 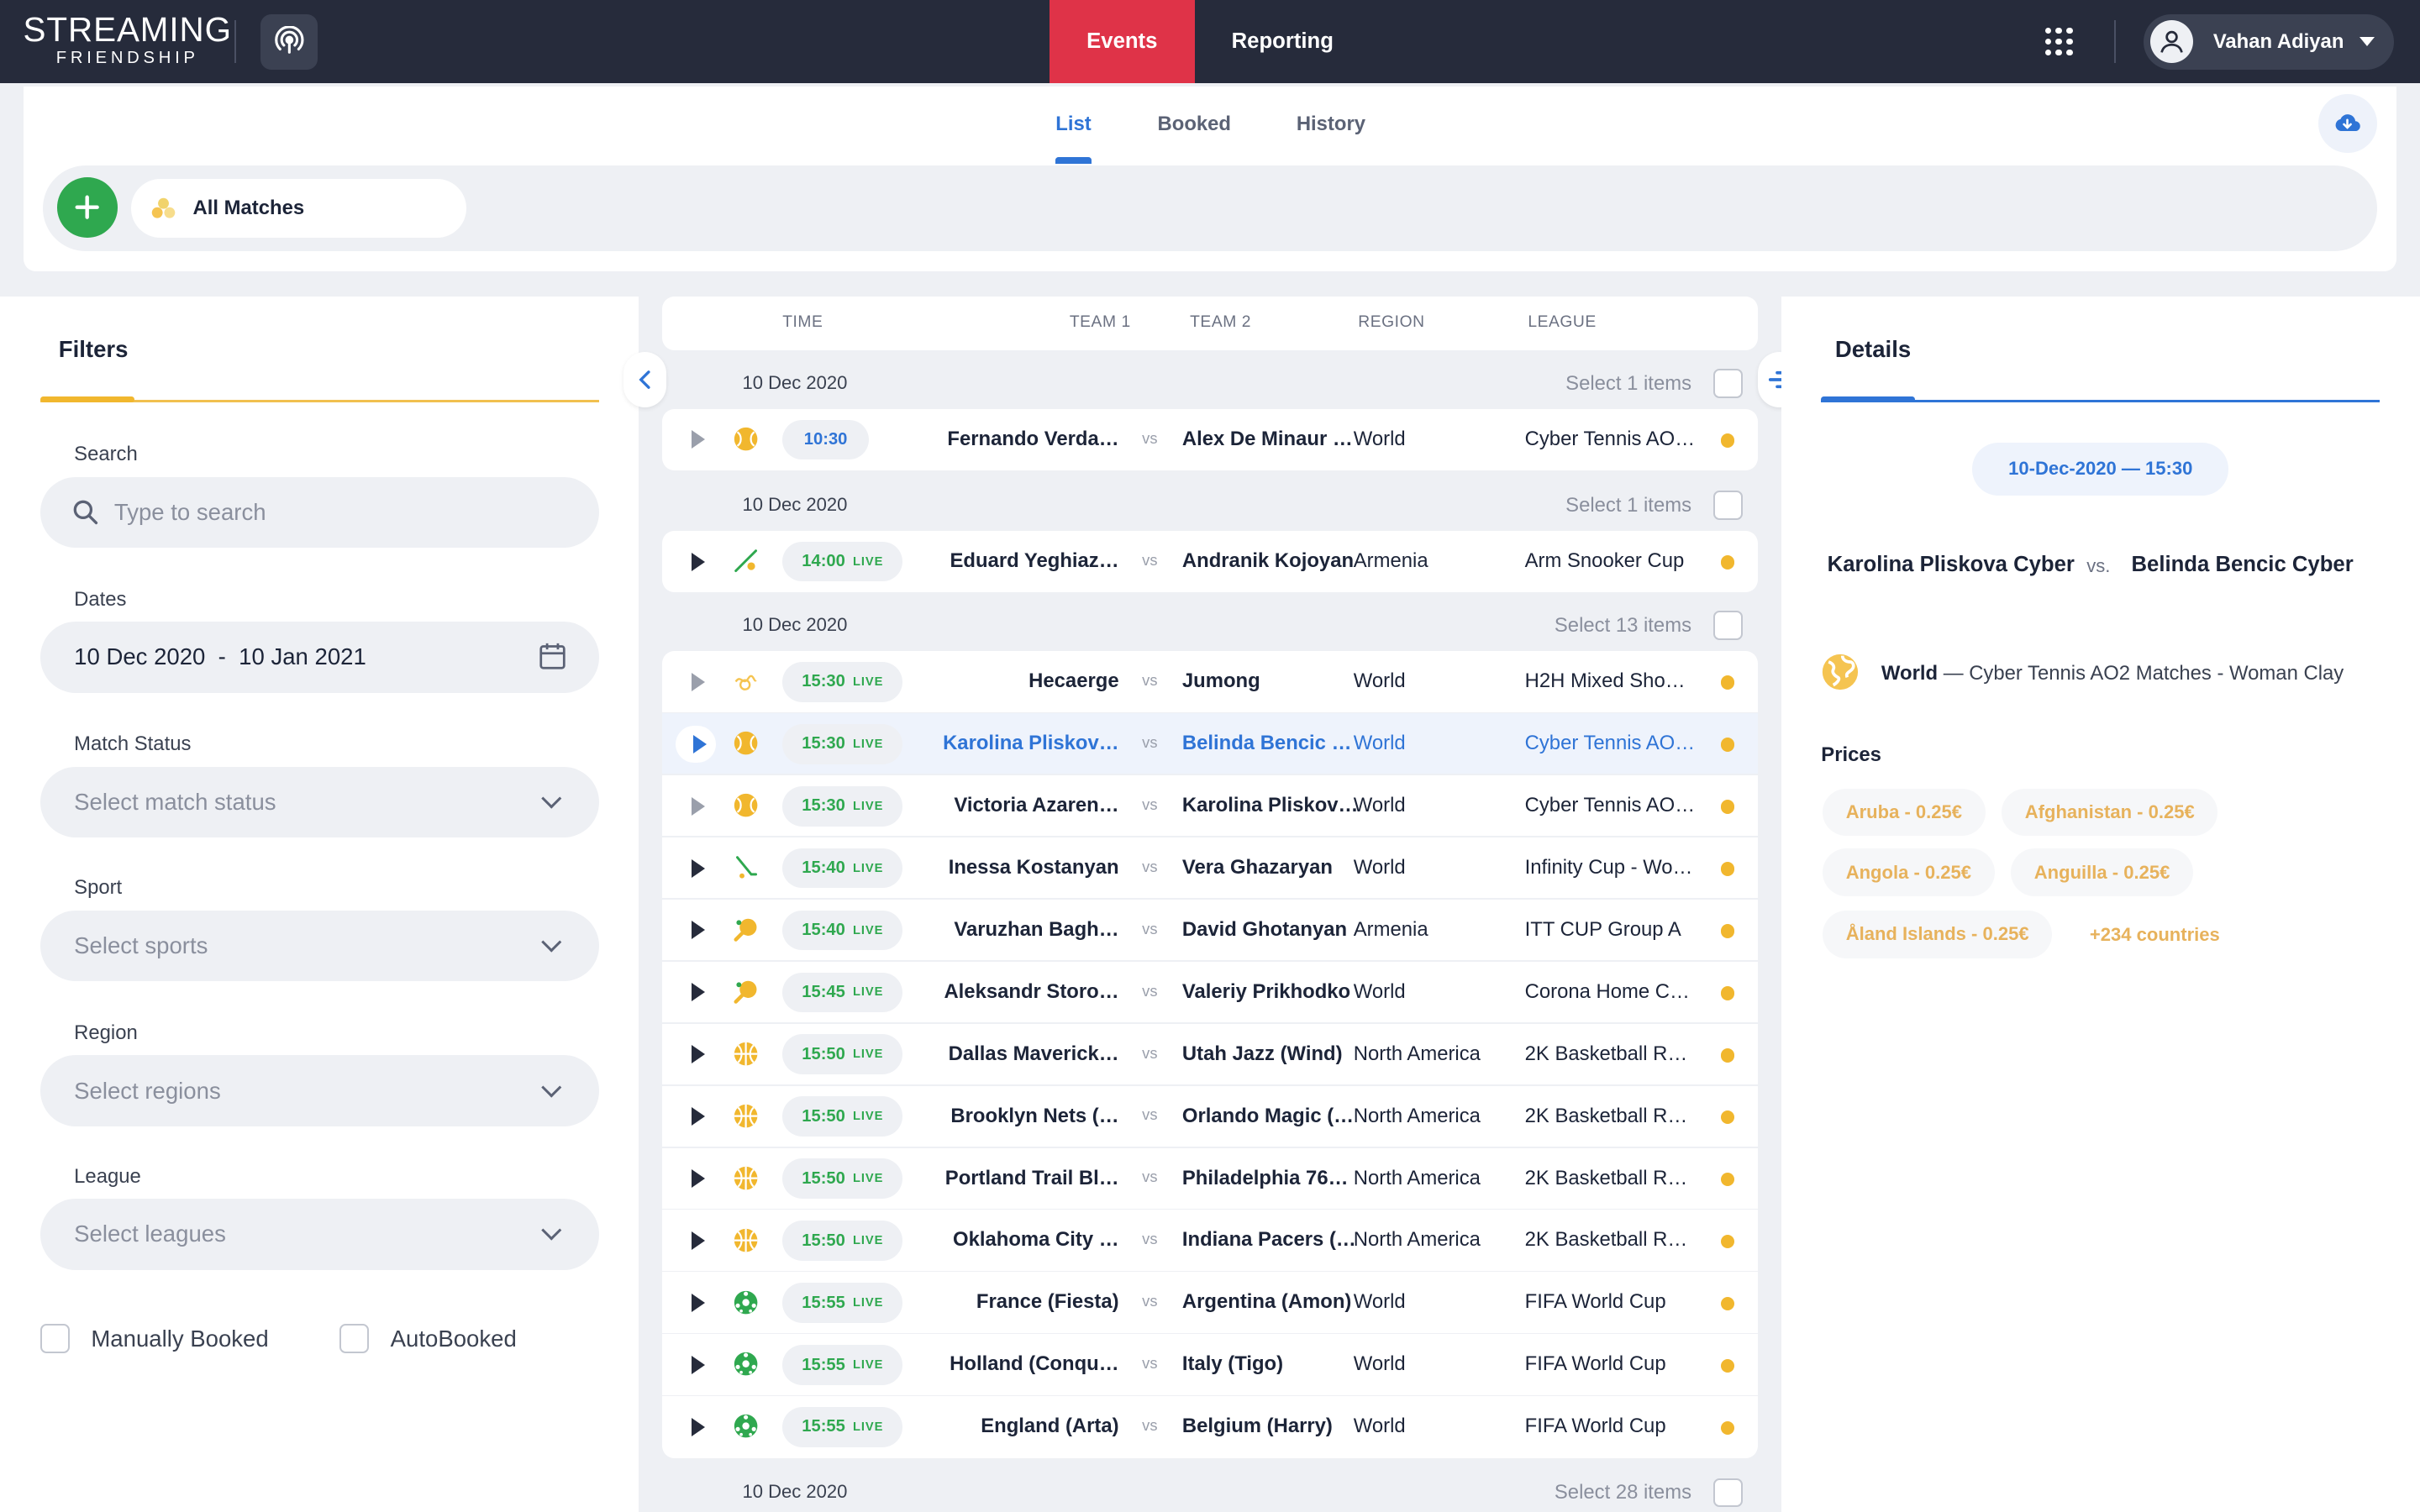 What do you see at coordinates (1257, 867) in the screenshot?
I see `team2-name: Vera Ghazaryan` at bounding box center [1257, 867].